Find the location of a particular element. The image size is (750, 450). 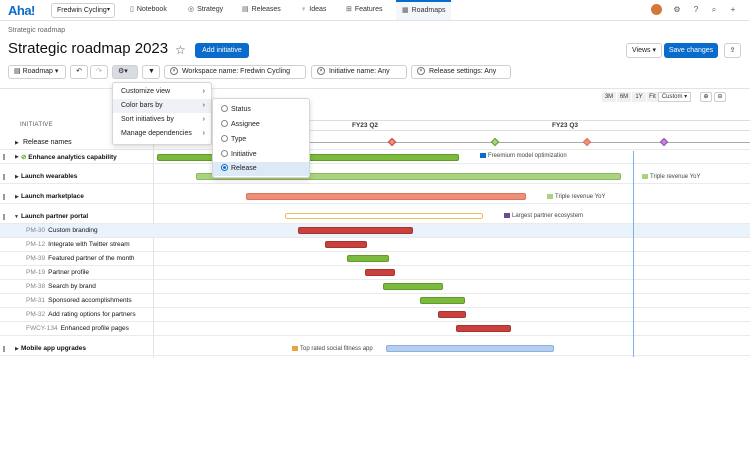

initiative-name: Mobile app upgrades is located at coordinates (54, 348).